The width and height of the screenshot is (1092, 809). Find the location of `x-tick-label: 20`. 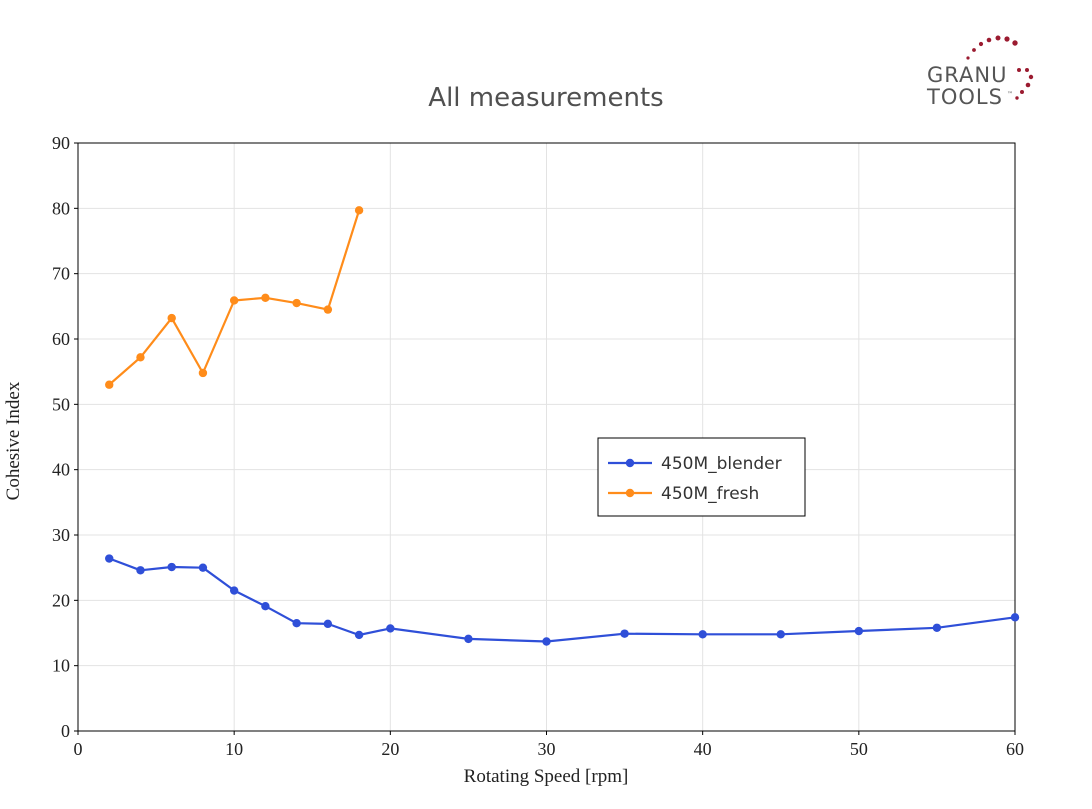

x-tick-label: 20 is located at coordinates (390, 749).